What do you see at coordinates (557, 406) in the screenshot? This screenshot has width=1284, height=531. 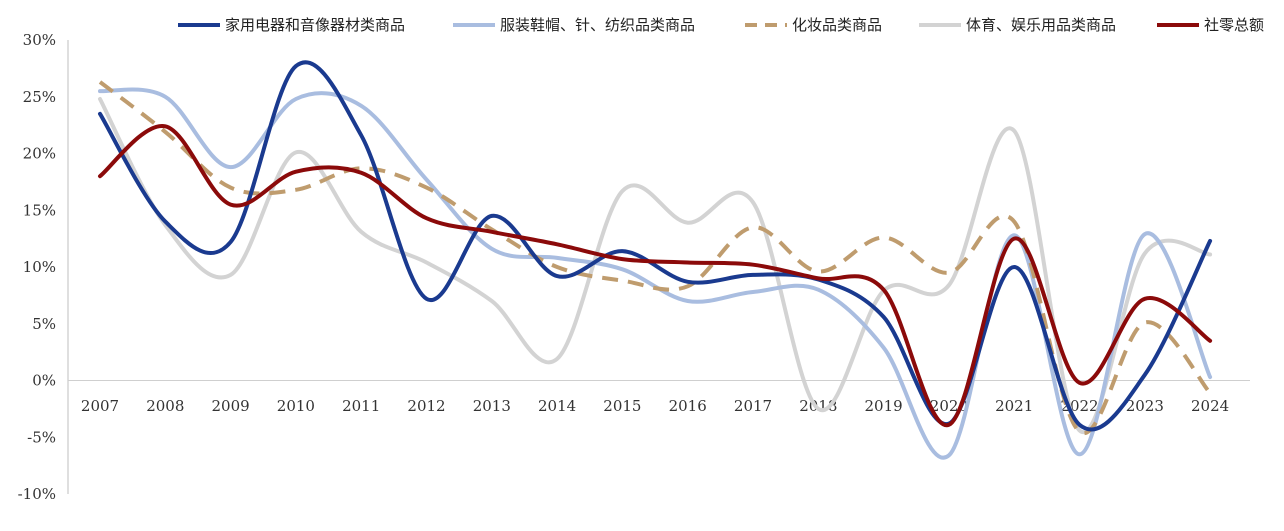 I see `x-tick-label: 2014` at bounding box center [557, 406].